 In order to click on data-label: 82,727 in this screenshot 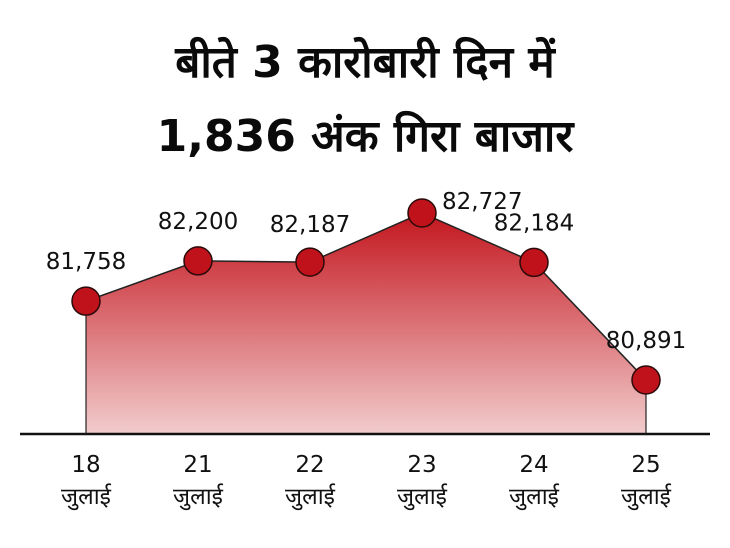, I will do `click(482, 202)`.